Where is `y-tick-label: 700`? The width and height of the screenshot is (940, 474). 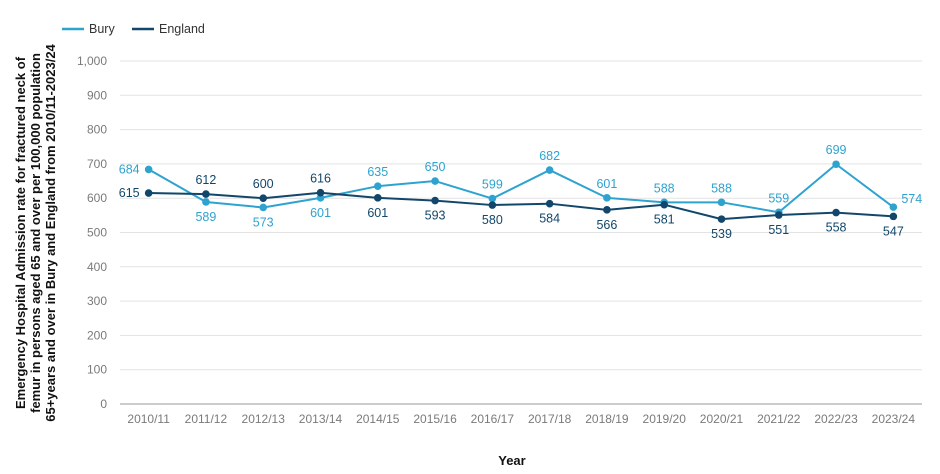
y-tick-label: 700 is located at coordinates (97, 164).